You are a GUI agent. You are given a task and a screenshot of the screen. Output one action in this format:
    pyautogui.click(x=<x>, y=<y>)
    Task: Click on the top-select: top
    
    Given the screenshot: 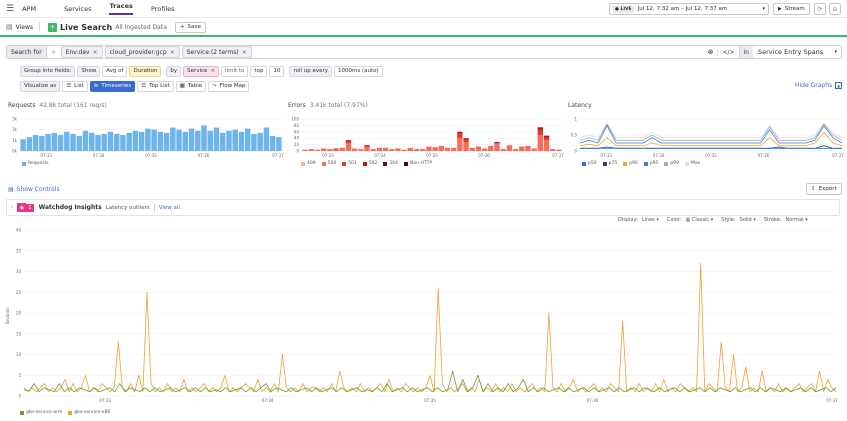 What is the action you would take?
    pyautogui.click(x=259, y=71)
    